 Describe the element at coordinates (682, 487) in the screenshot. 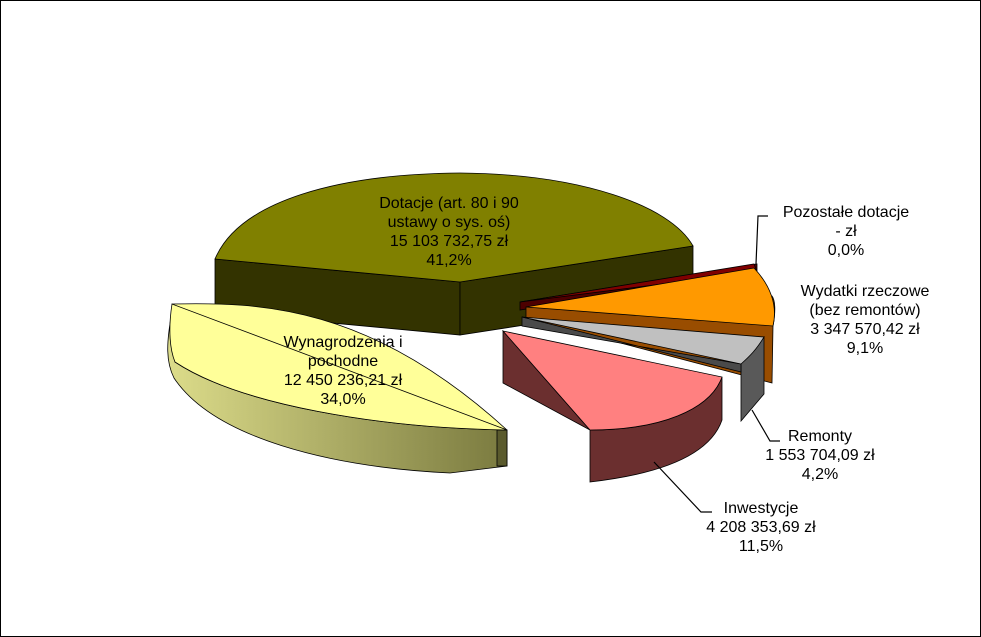

I see `leader-line-inwestycje` at that location.